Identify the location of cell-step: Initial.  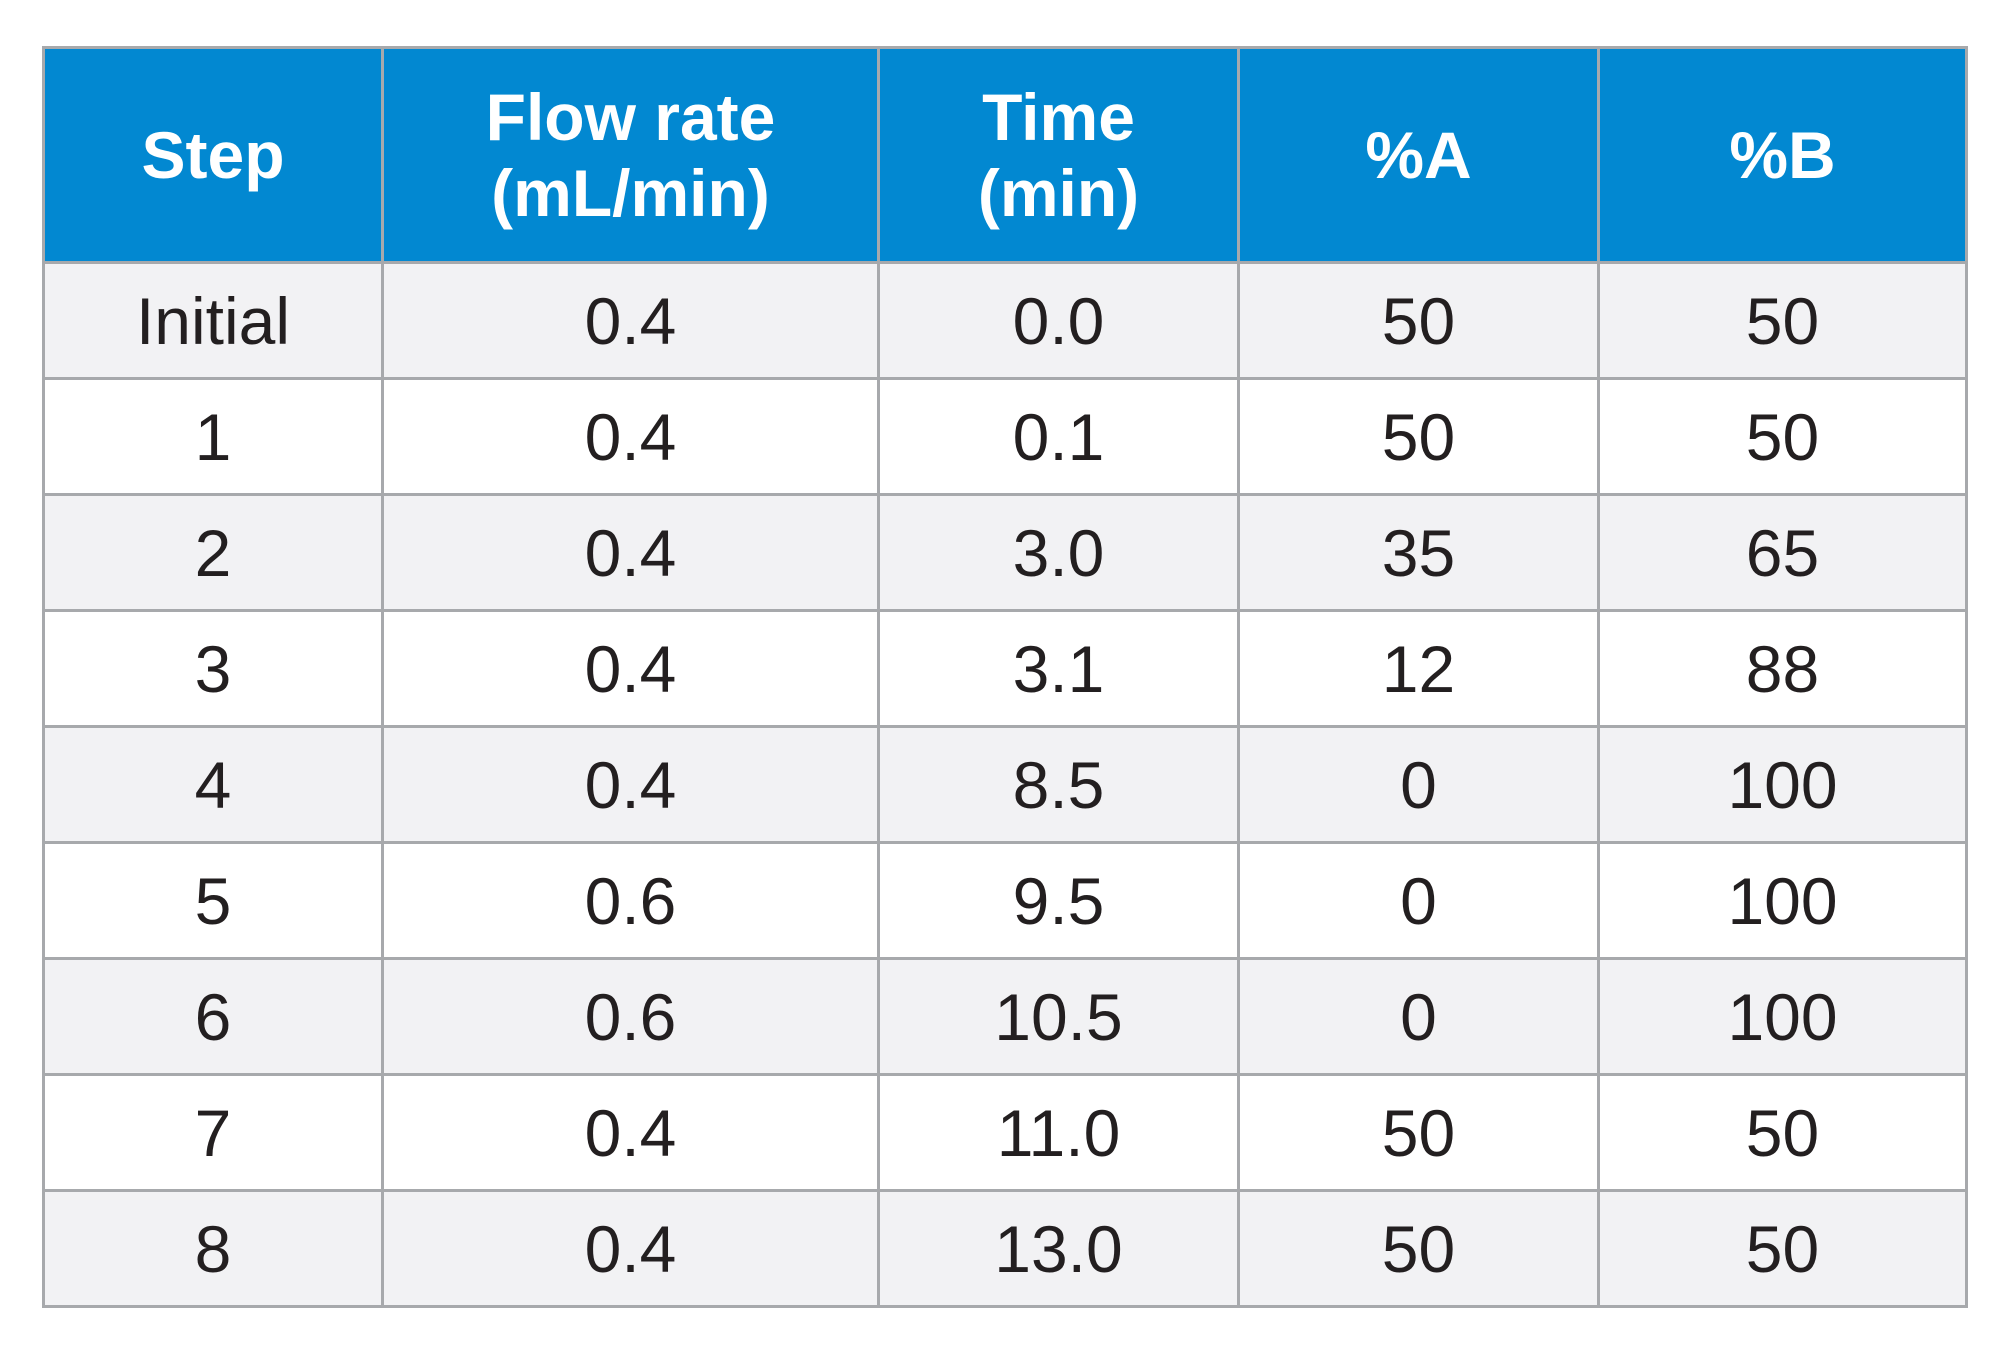
(213, 320).